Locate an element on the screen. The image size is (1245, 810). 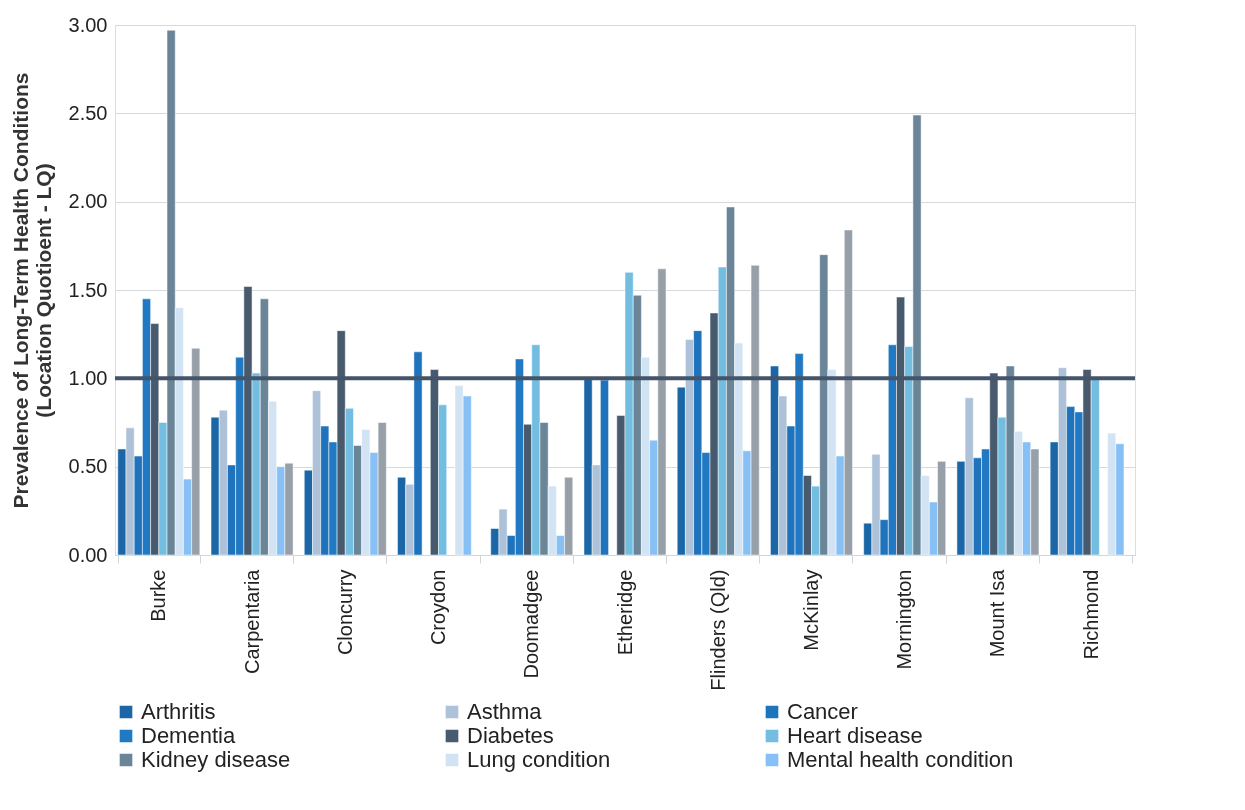
legend-label: Cancer is located at coordinates (822, 711).